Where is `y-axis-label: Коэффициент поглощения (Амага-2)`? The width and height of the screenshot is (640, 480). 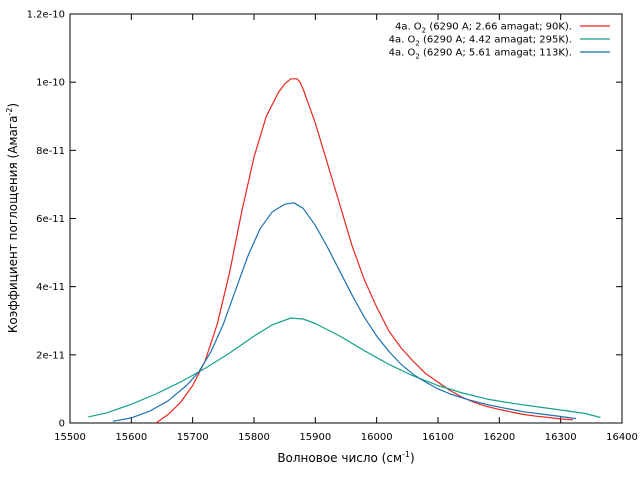 y-axis-label: Коэффициент поглощения (Амага-2) is located at coordinates (12, 218).